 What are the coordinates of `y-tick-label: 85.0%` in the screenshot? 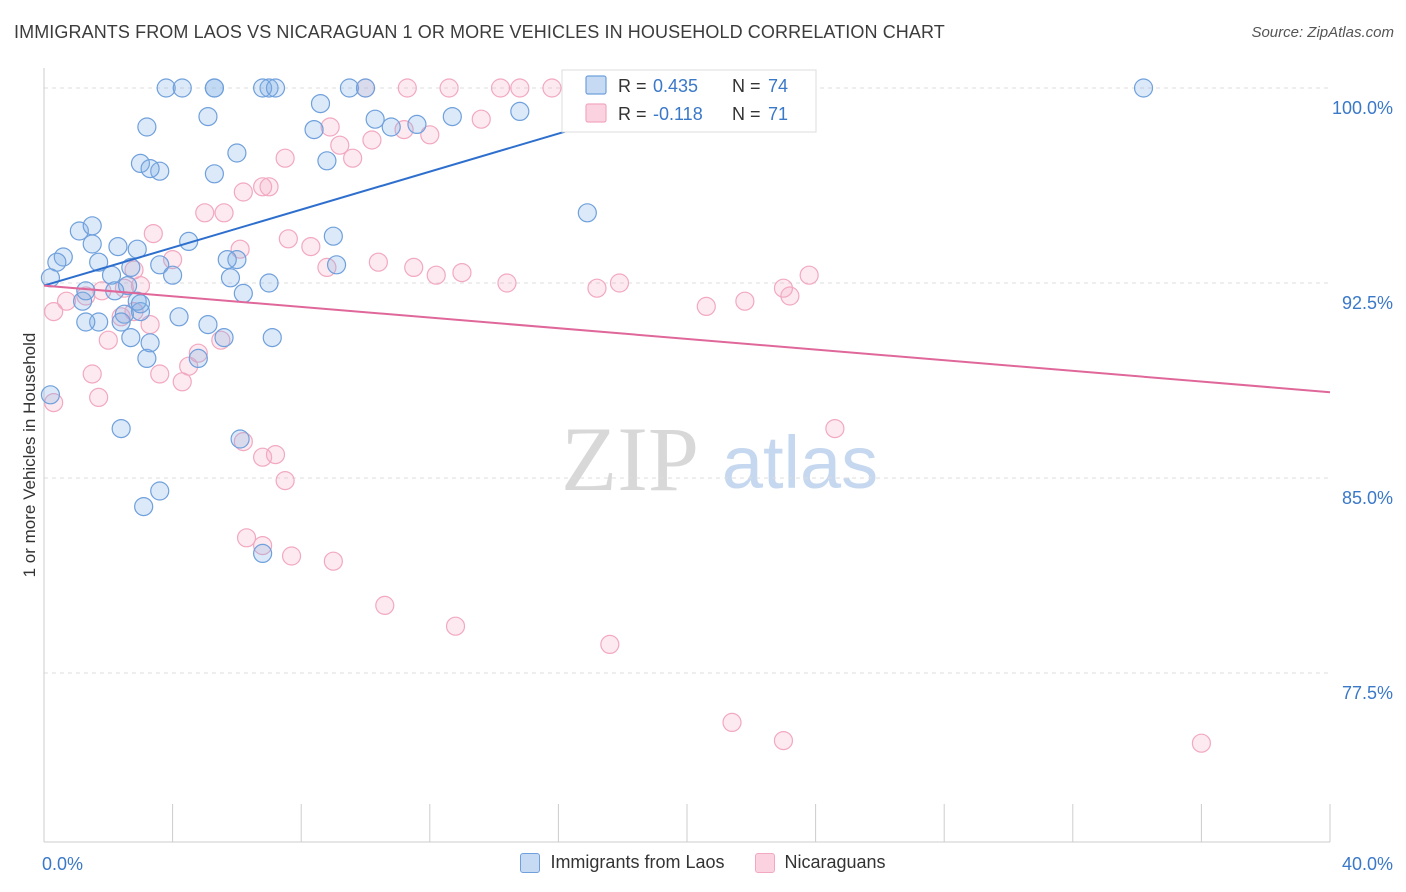 It's located at (1367, 498).